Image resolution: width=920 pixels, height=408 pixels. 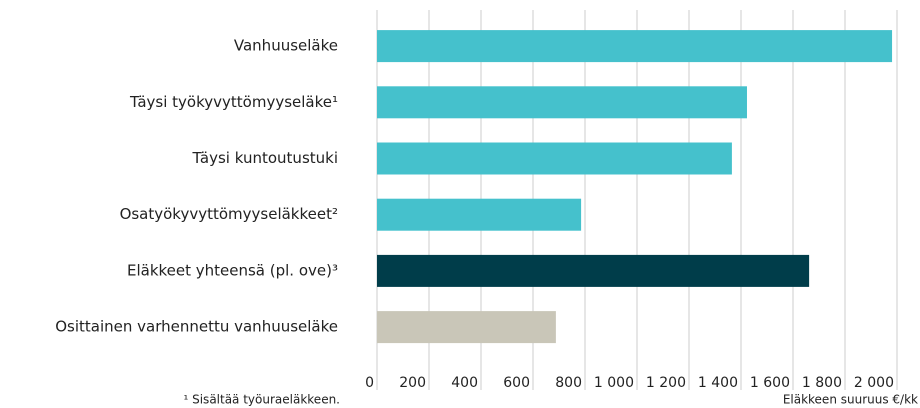 I want to click on y-tick-label: Osittainen varhennettu vanhuuseläke, so click(x=196, y=327).